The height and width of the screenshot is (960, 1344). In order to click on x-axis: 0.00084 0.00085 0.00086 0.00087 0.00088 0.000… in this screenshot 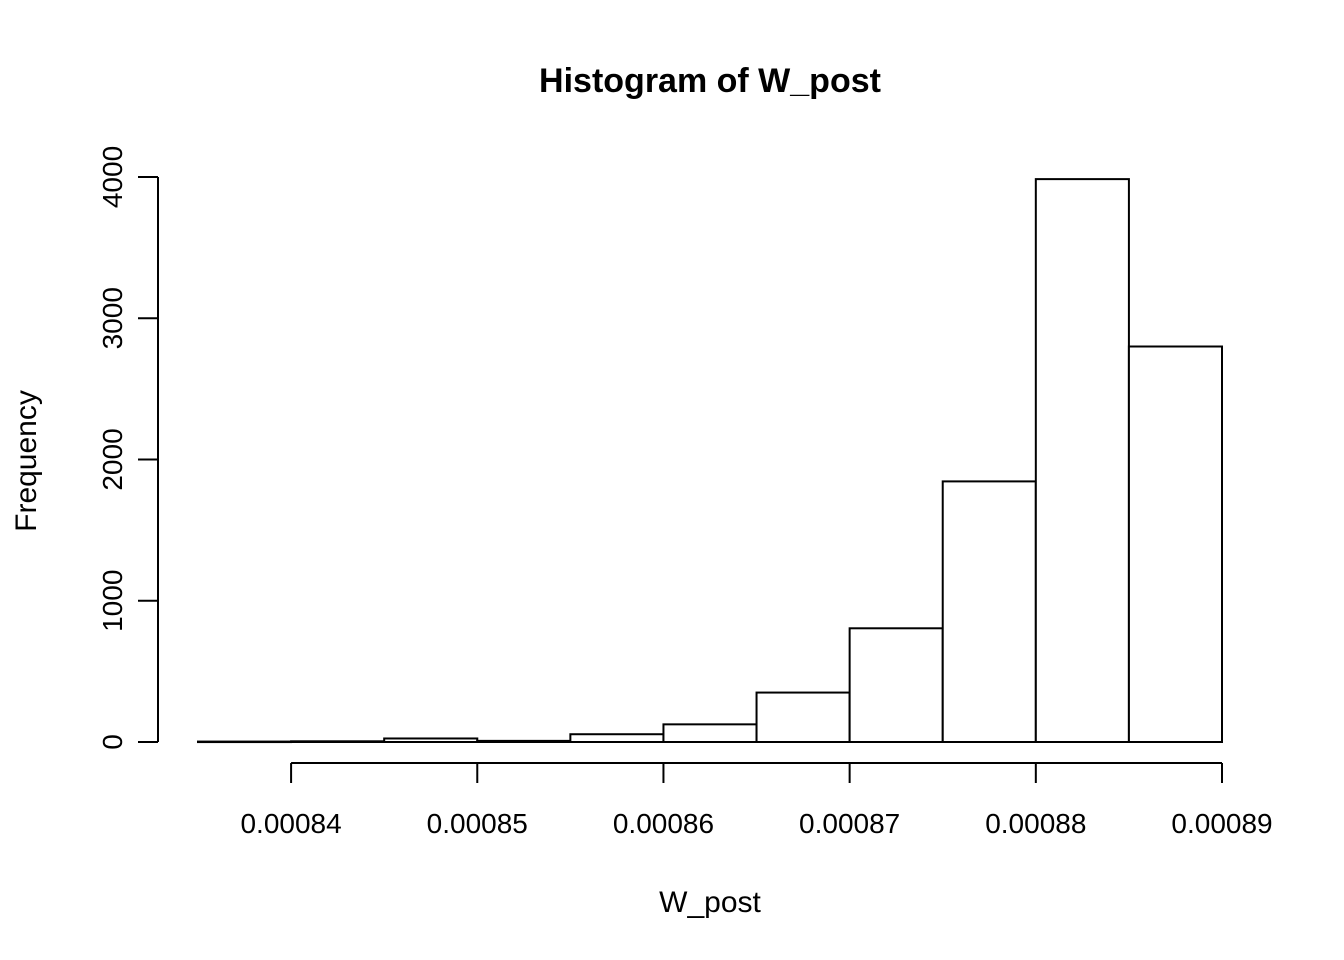, I will do `click(756, 800)`.